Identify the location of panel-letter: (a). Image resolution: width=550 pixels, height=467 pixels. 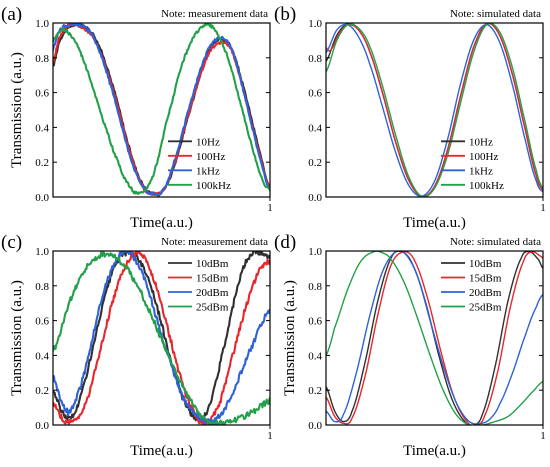
(11, 14).